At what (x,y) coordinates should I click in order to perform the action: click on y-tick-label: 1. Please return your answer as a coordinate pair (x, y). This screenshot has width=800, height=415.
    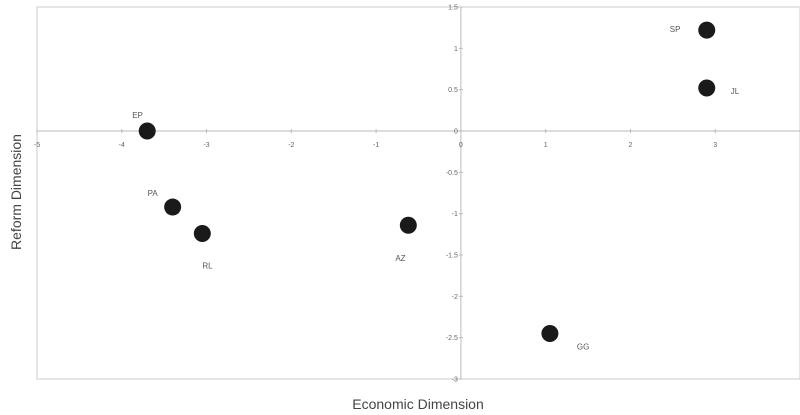
    Looking at the image, I should click on (456, 49).